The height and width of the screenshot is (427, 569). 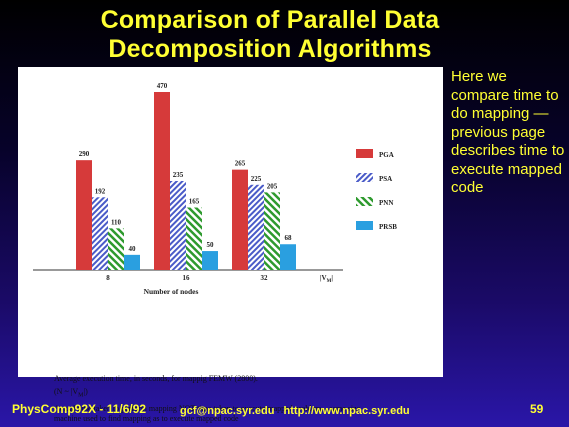 What do you see at coordinates (187, 278) in the screenshot?
I see `x-tick-label-16: 16` at bounding box center [187, 278].